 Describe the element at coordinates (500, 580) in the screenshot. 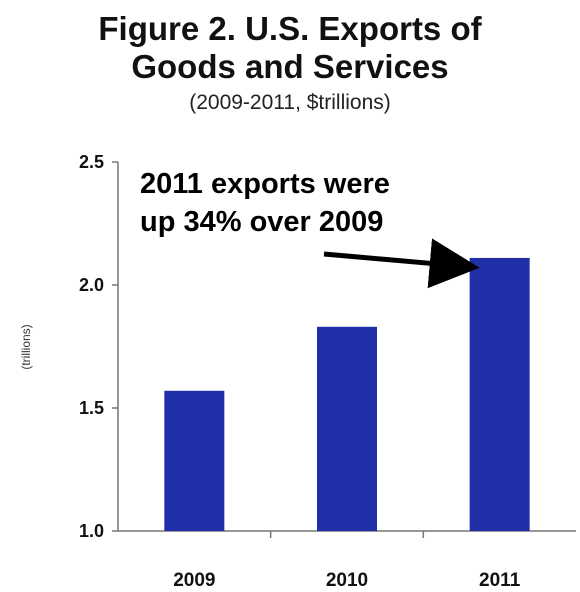

I see `x-category-label: 2011` at that location.